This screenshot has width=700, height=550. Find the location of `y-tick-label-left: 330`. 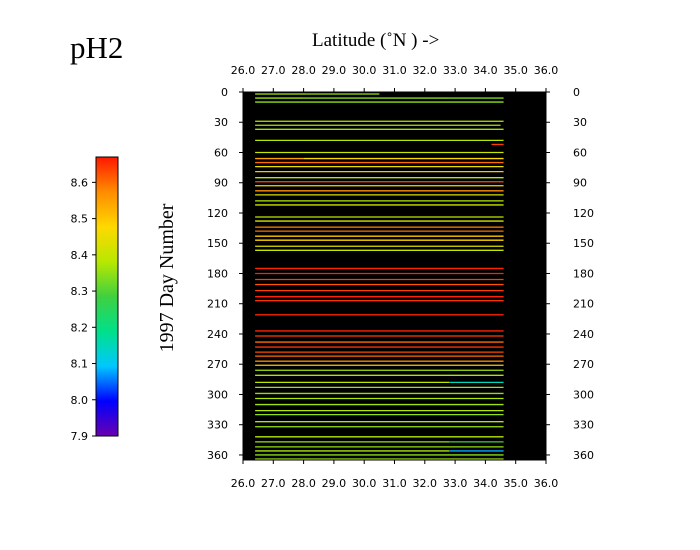

y-tick-label-left: 330 is located at coordinates (217, 425).